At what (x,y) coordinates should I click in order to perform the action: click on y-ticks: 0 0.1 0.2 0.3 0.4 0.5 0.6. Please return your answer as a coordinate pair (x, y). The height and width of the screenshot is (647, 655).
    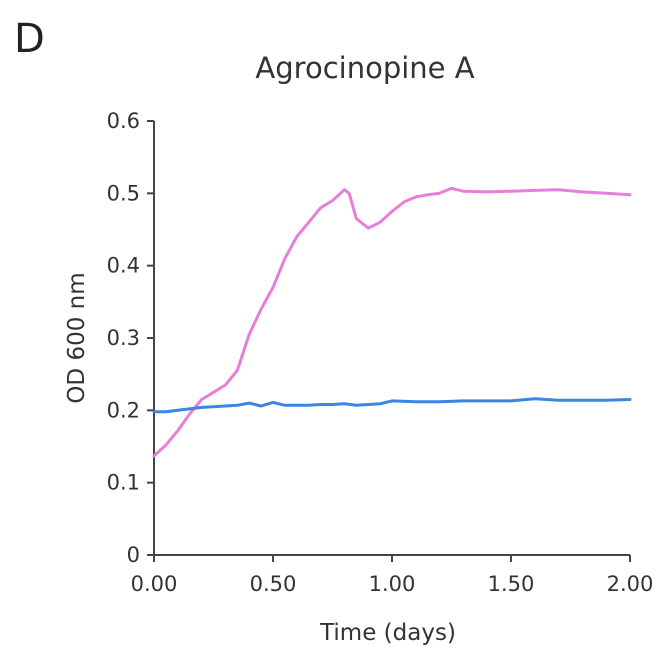
    Looking at the image, I should click on (130, 338).